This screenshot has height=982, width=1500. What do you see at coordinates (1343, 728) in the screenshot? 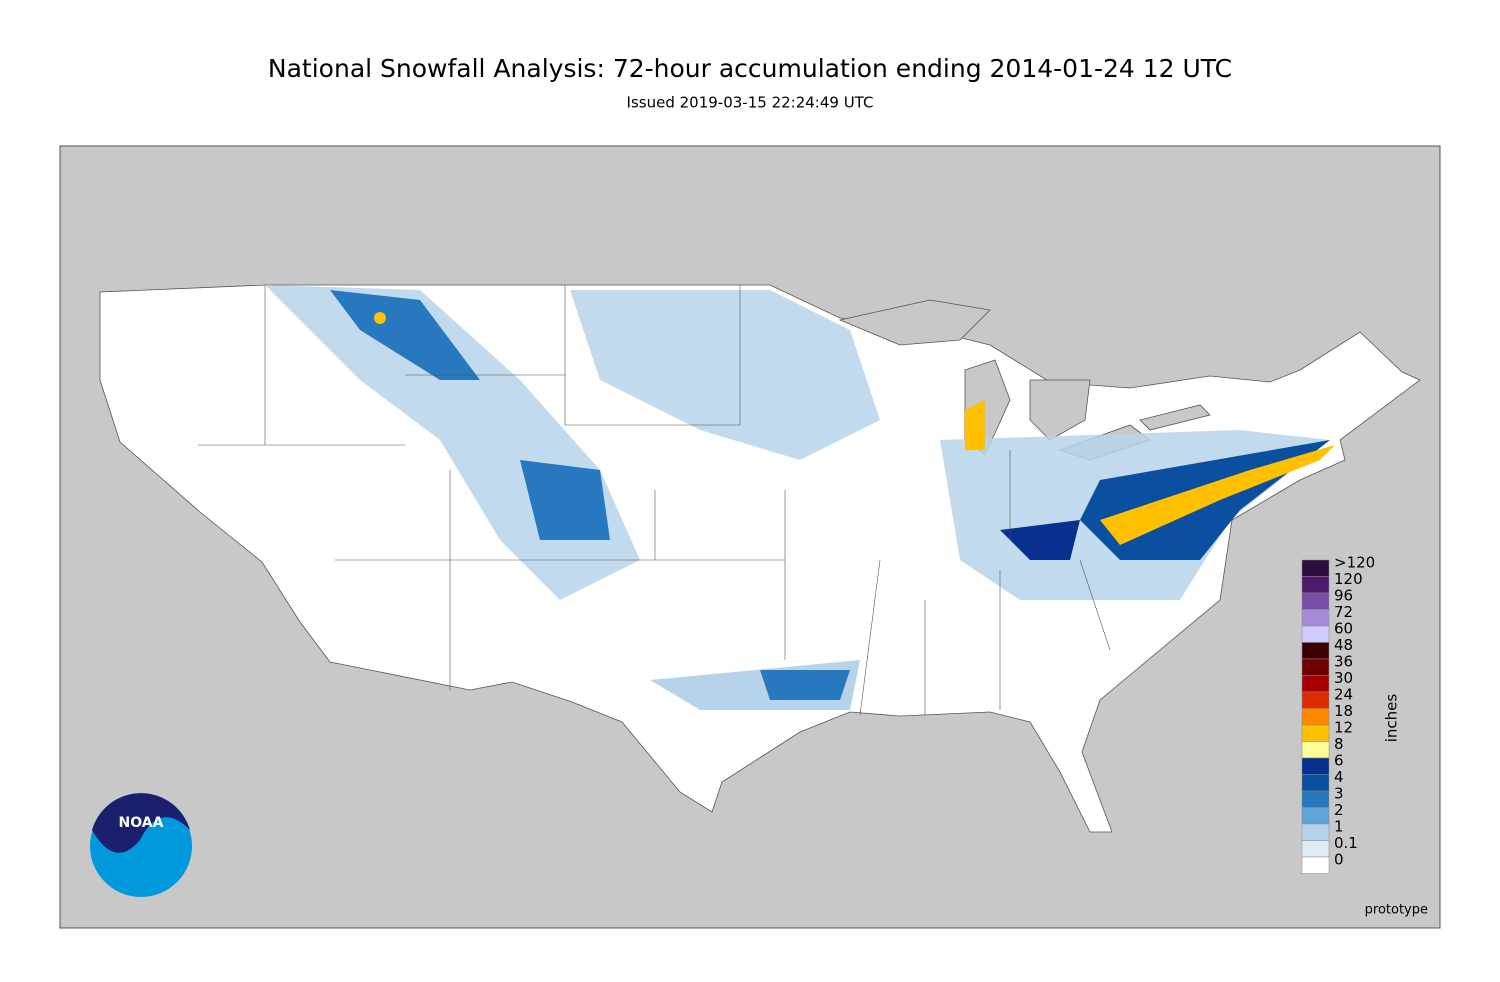
I see `legend-label: 12` at bounding box center [1343, 728].